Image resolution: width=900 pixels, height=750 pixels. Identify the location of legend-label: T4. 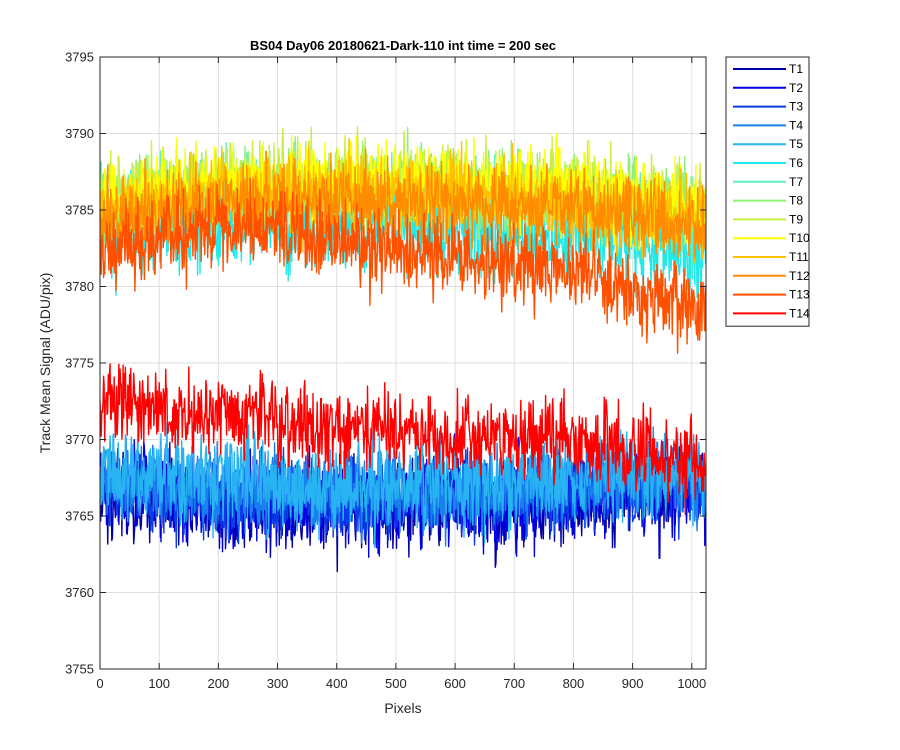
(796, 125).